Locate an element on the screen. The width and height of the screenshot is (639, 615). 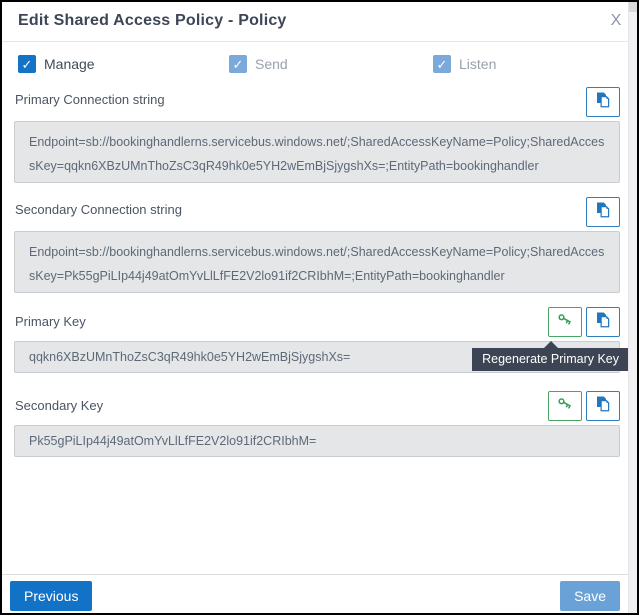
regenerate-secondary-key-button is located at coordinates (565, 406).